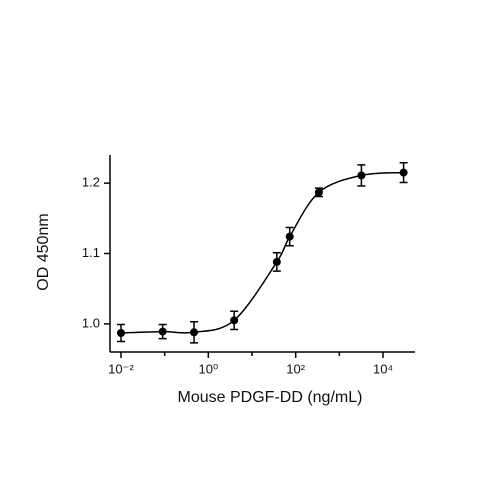 The image size is (500, 500). What do you see at coordinates (91, 182) in the screenshot?
I see `y-tick-label: 1.2` at bounding box center [91, 182].